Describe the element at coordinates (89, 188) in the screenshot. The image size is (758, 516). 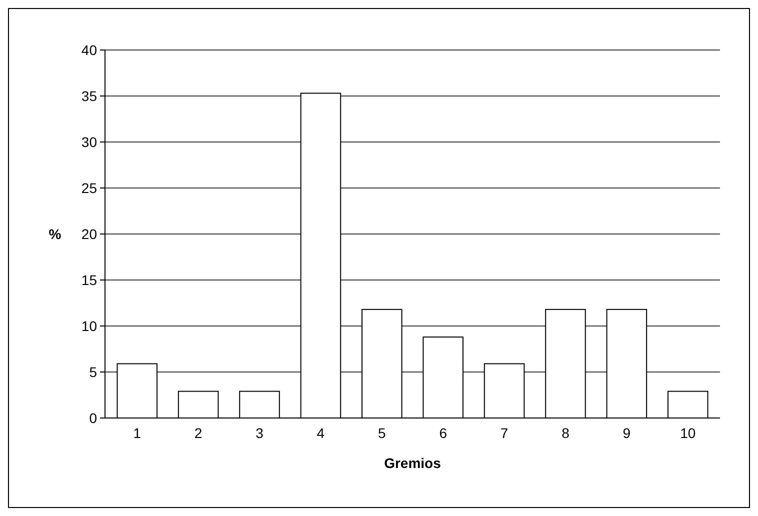
I see `y-tick-label: 25` at that location.